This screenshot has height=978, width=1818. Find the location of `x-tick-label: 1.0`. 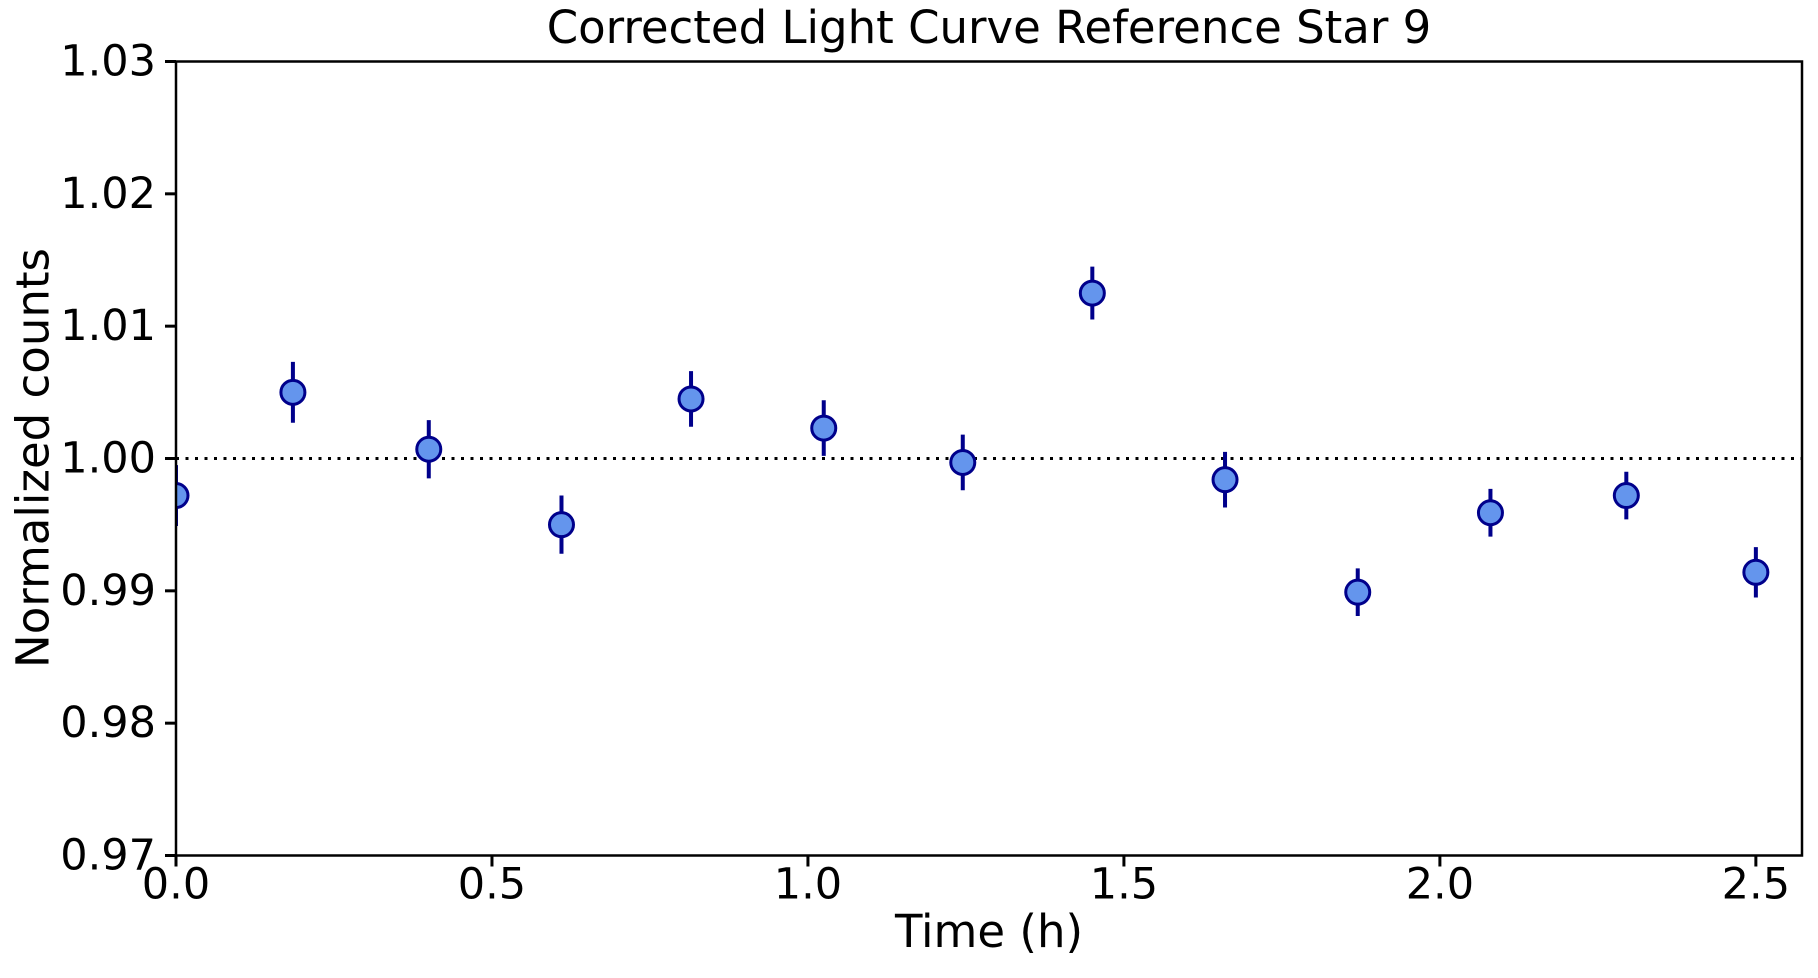

x-tick-label: 1.0 is located at coordinates (808, 885).